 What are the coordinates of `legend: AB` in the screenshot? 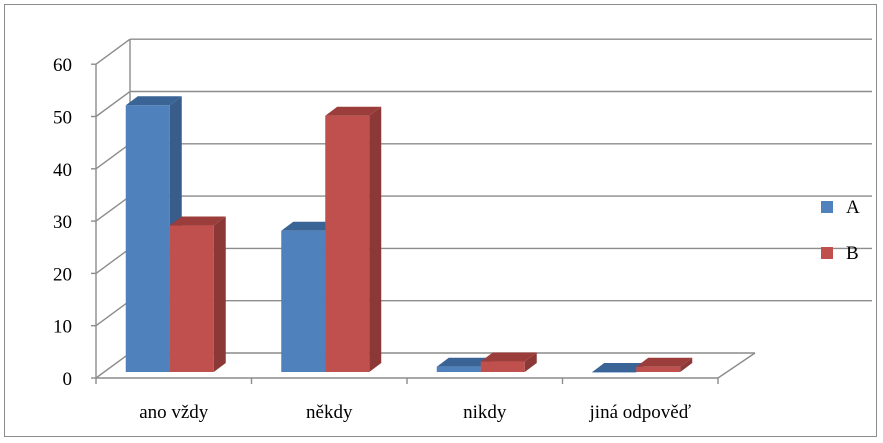 It's located at (840, 230).